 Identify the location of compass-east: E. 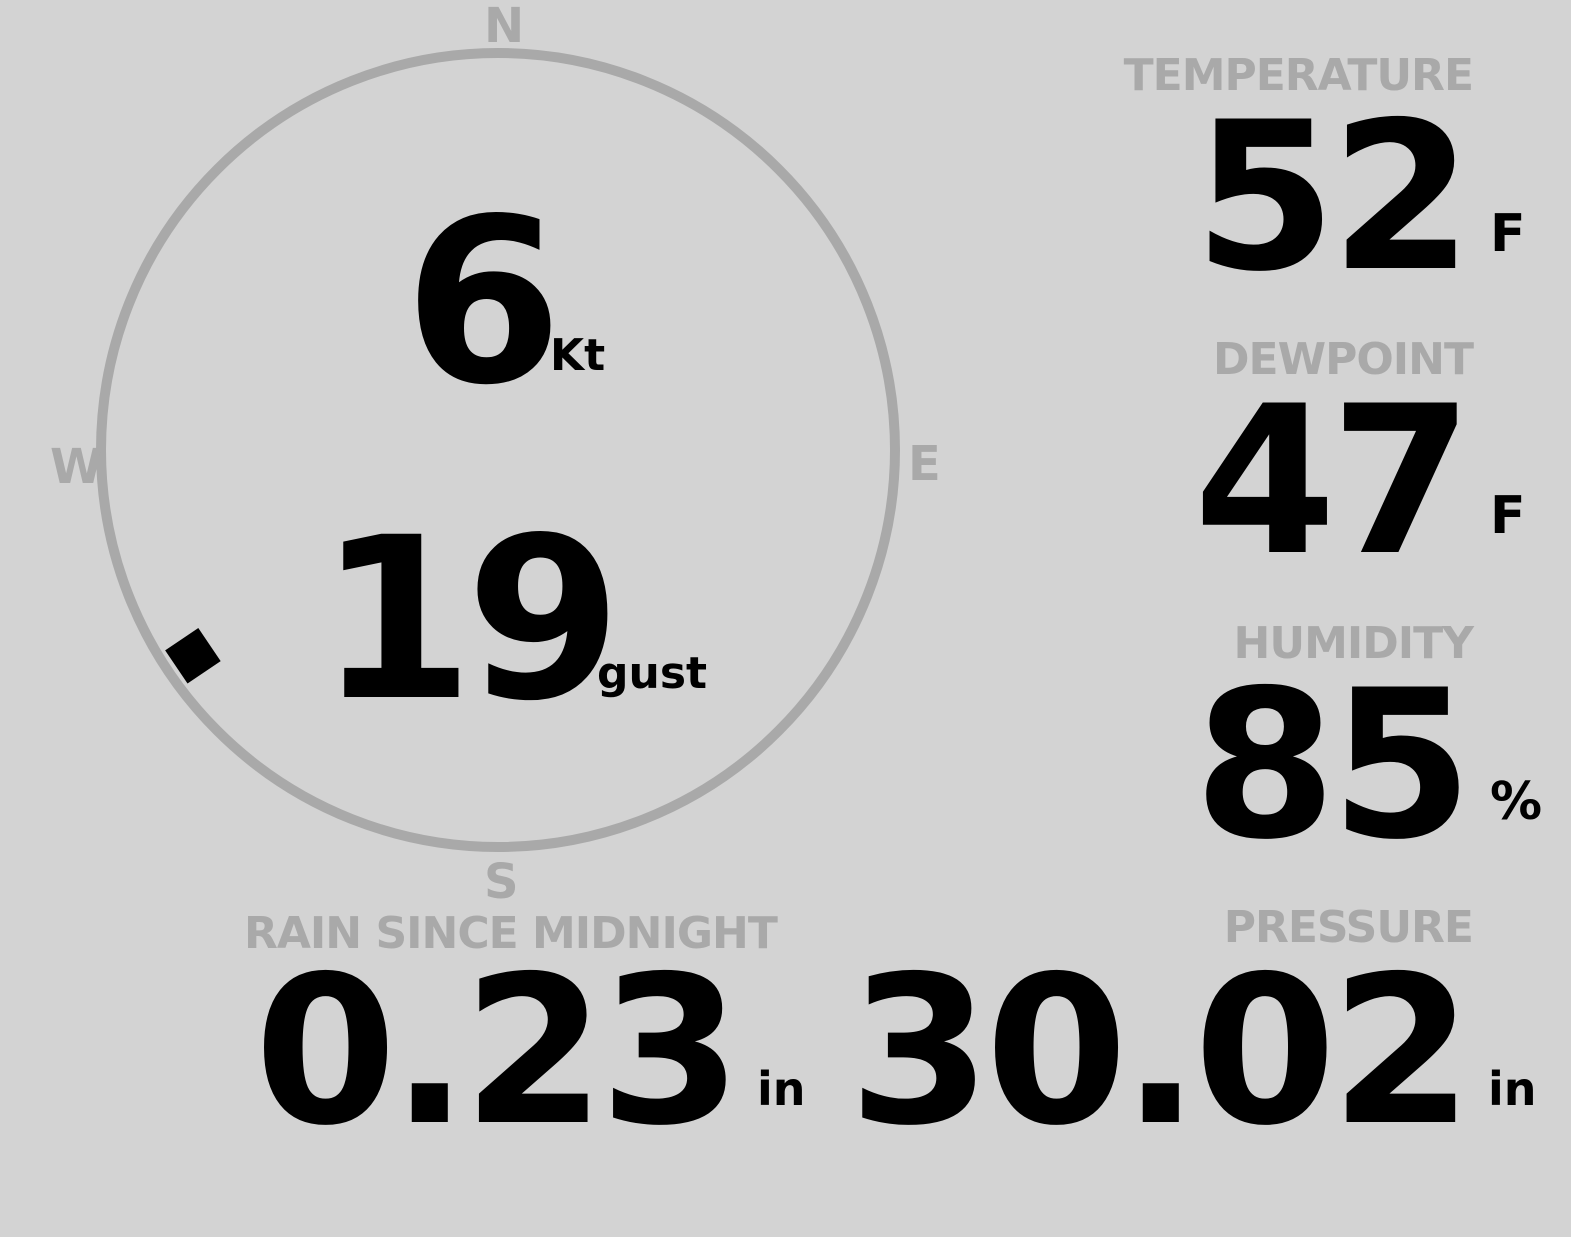
(924, 464).